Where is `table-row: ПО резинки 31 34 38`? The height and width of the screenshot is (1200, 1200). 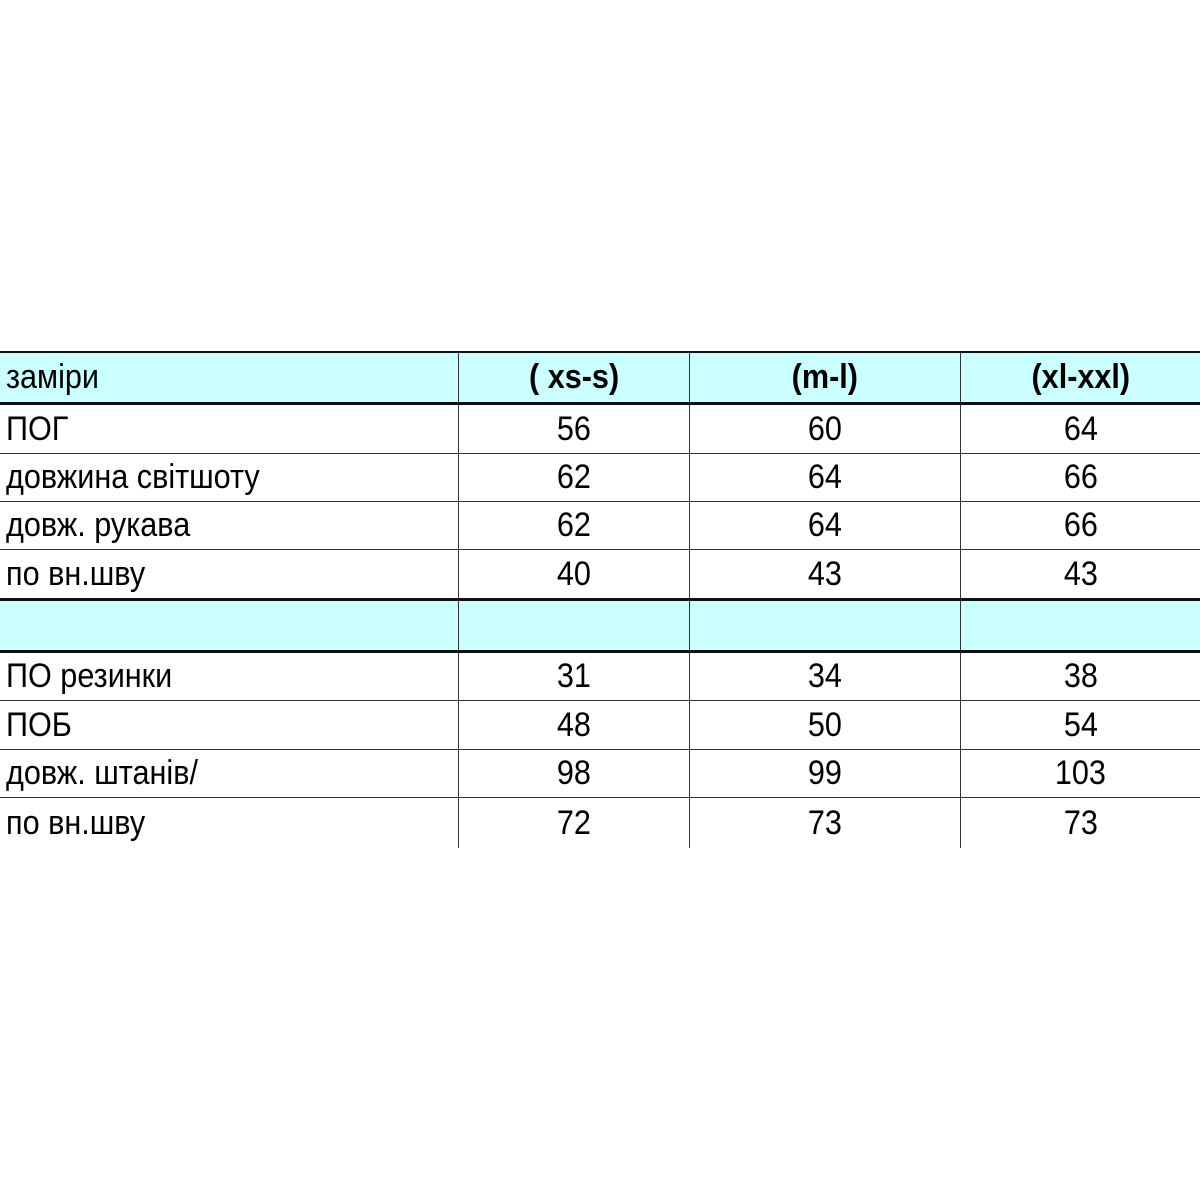
table-row: ПО резинки 31 34 38 is located at coordinates (600, 677).